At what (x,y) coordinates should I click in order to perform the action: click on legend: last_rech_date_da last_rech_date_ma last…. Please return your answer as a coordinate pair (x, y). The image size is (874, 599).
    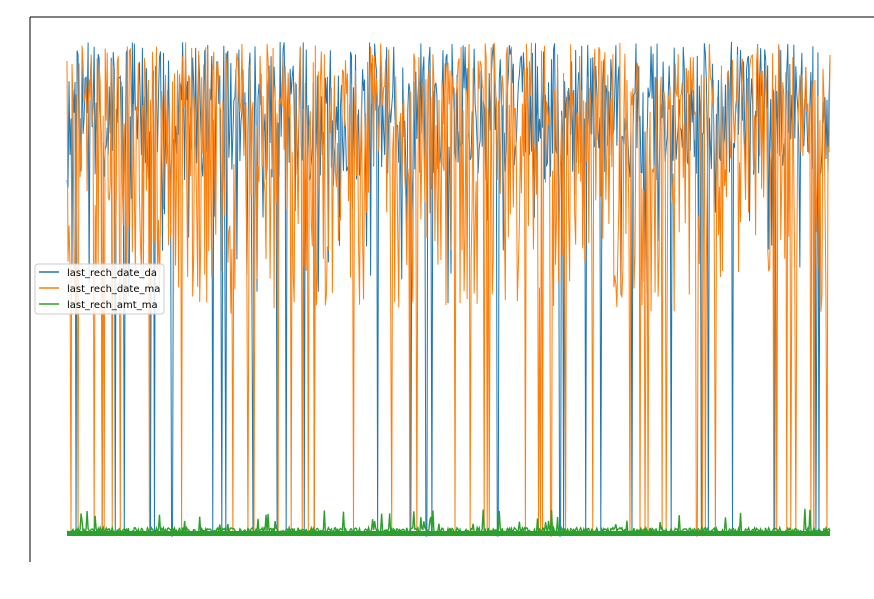
    Looking at the image, I should click on (99, 289).